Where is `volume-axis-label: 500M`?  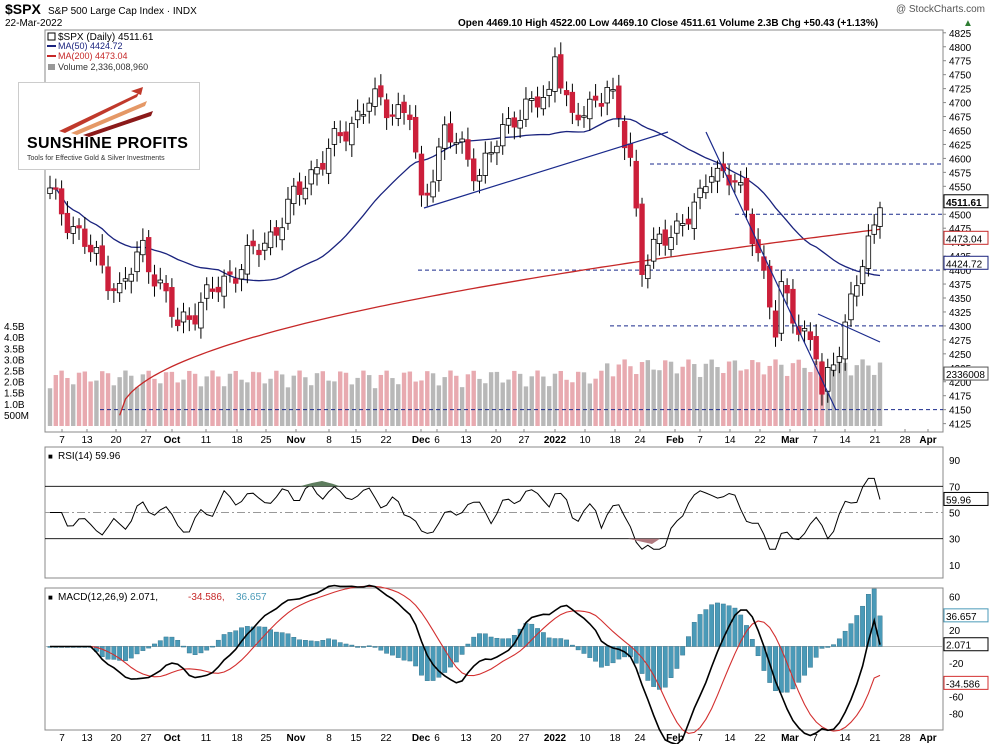
volume-axis-label: 500M is located at coordinates (16, 416).